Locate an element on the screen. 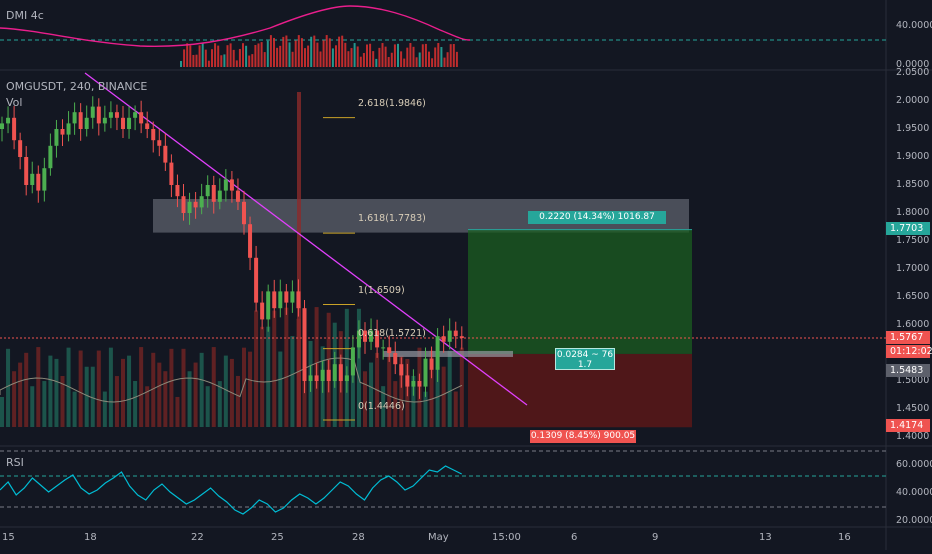 The height and width of the screenshot is (554, 932). price-axis-label: 1.6000 is located at coordinates (913, 324).